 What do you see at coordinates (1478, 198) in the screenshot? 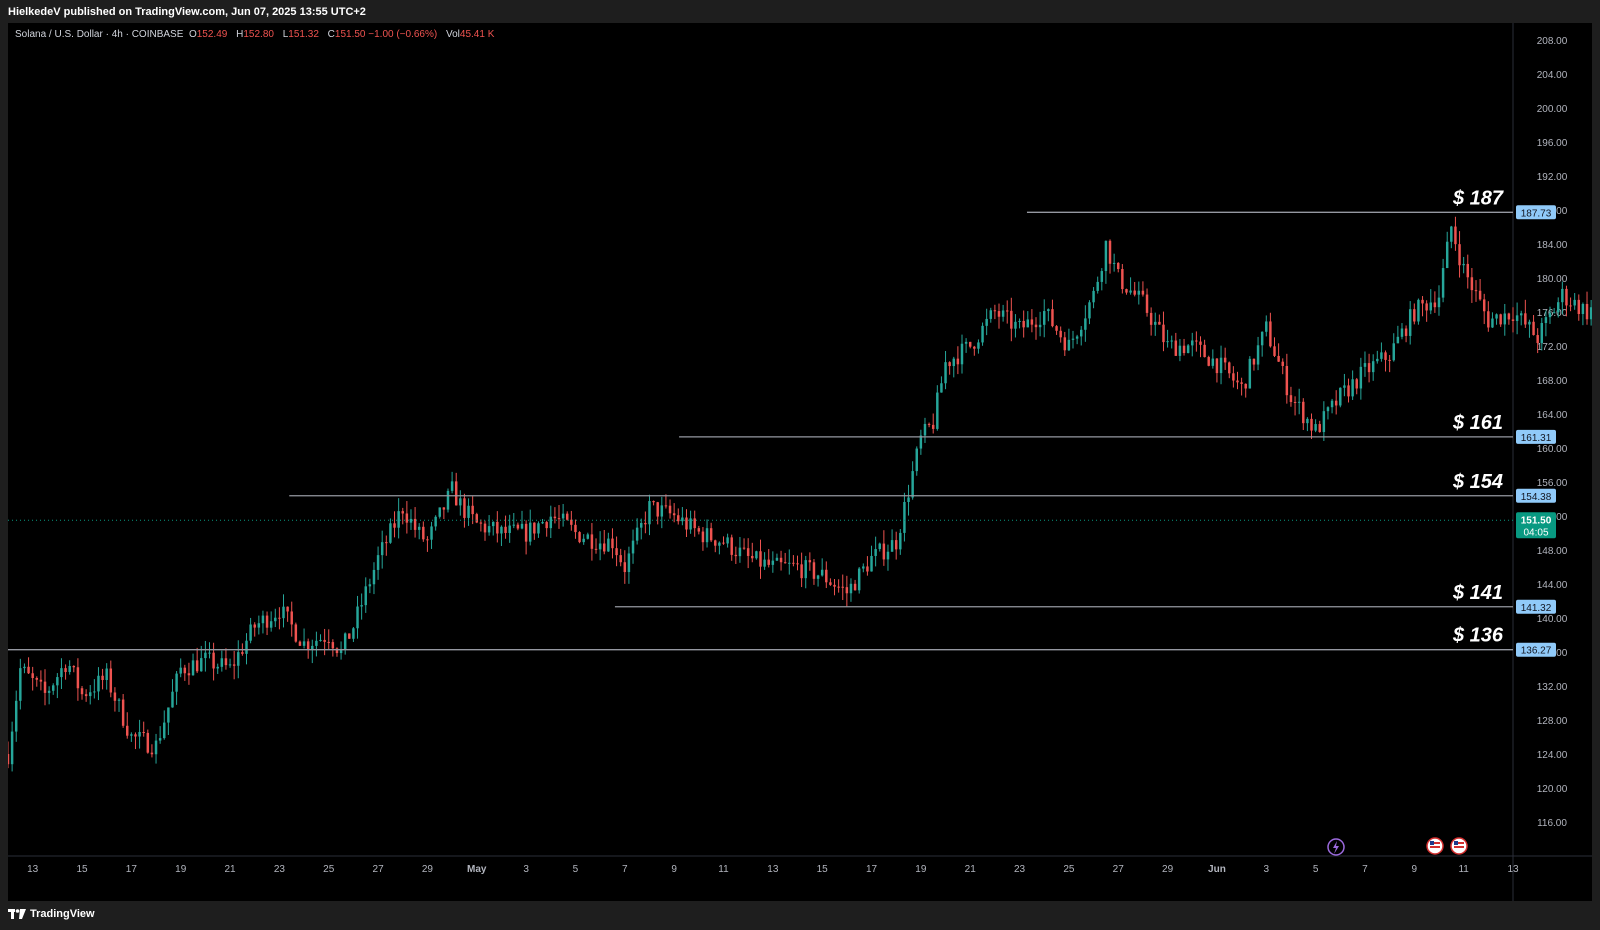
I see `level-label: $ 187` at bounding box center [1478, 198].